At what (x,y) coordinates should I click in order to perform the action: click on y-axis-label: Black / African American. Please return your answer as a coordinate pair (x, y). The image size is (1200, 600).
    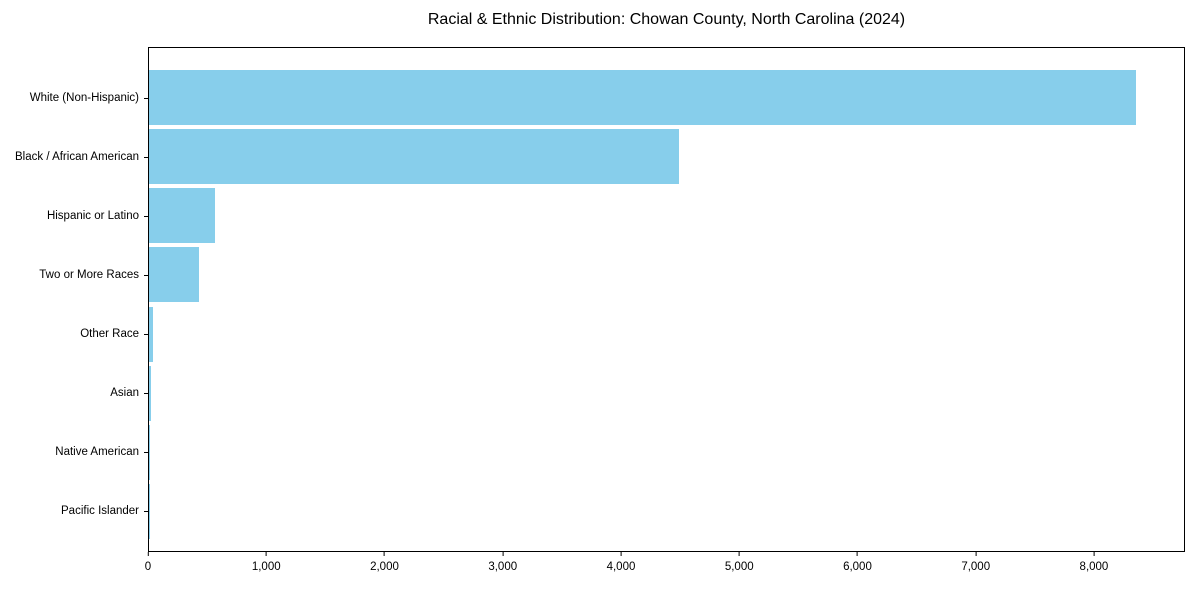
    Looking at the image, I should click on (77, 156).